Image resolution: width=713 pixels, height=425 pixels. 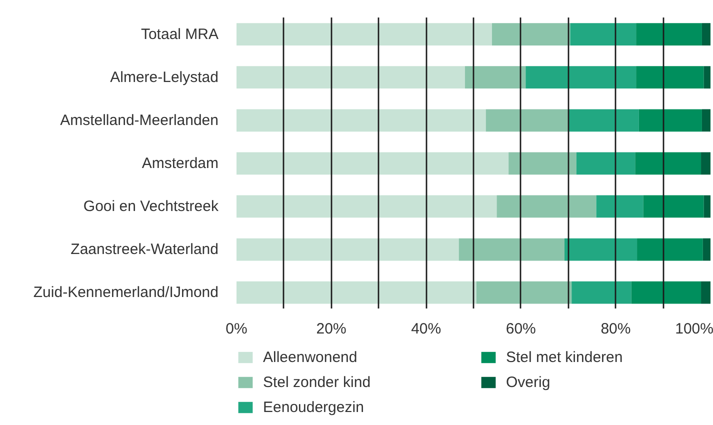 What do you see at coordinates (694, 329) in the screenshot?
I see `x-tick-label: 100%` at bounding box center [694, 329].